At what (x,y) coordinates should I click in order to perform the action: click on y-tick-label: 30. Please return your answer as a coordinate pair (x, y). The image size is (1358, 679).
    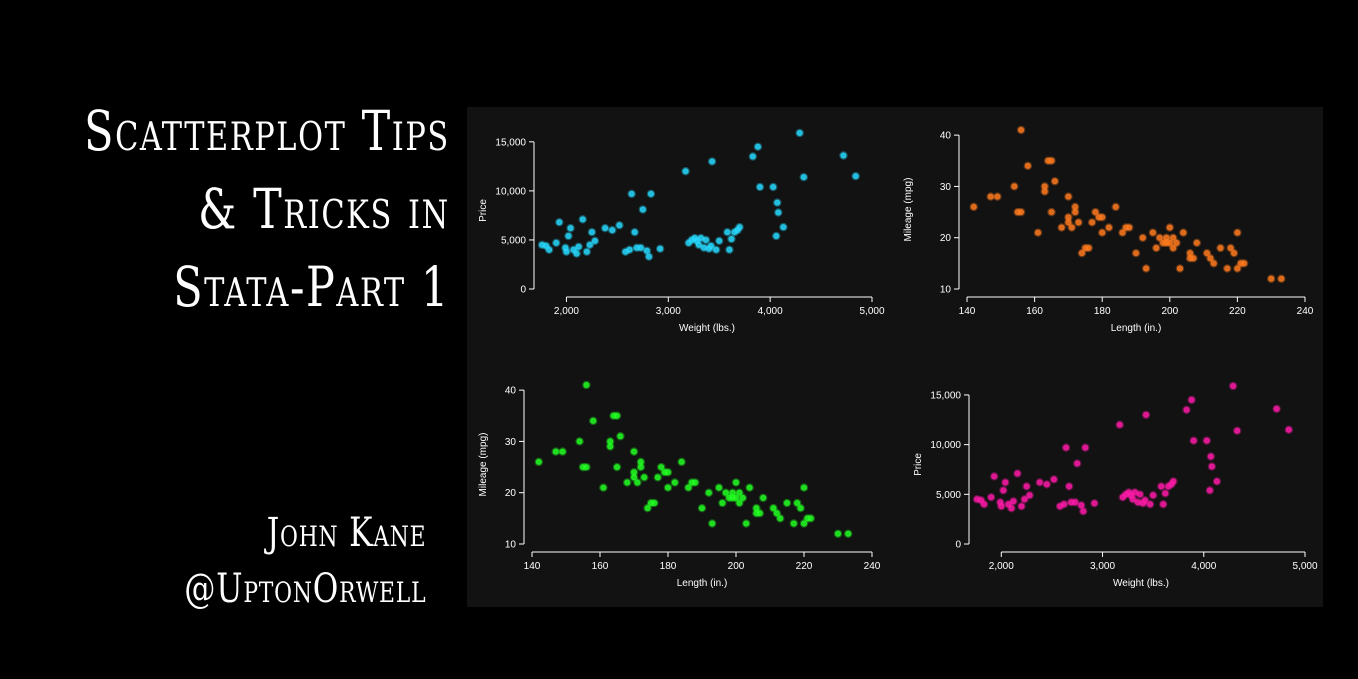
    Looking at the image, I should click on (511, 442).